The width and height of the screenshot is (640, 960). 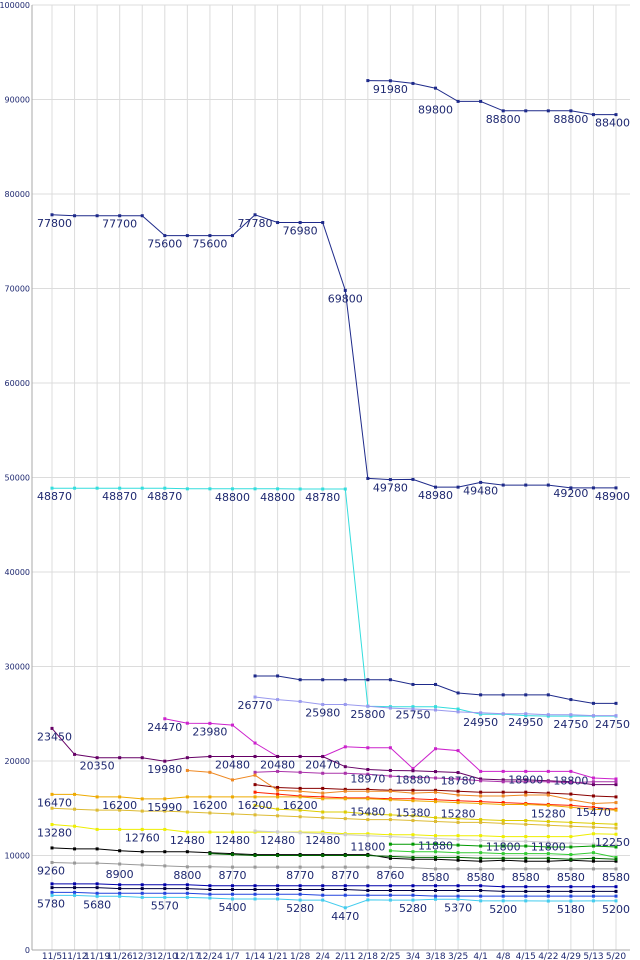 What do you see at coordinates (436, 877) in the screenshot?
I see `data-label: 8580` at bounding box center [436, 877].